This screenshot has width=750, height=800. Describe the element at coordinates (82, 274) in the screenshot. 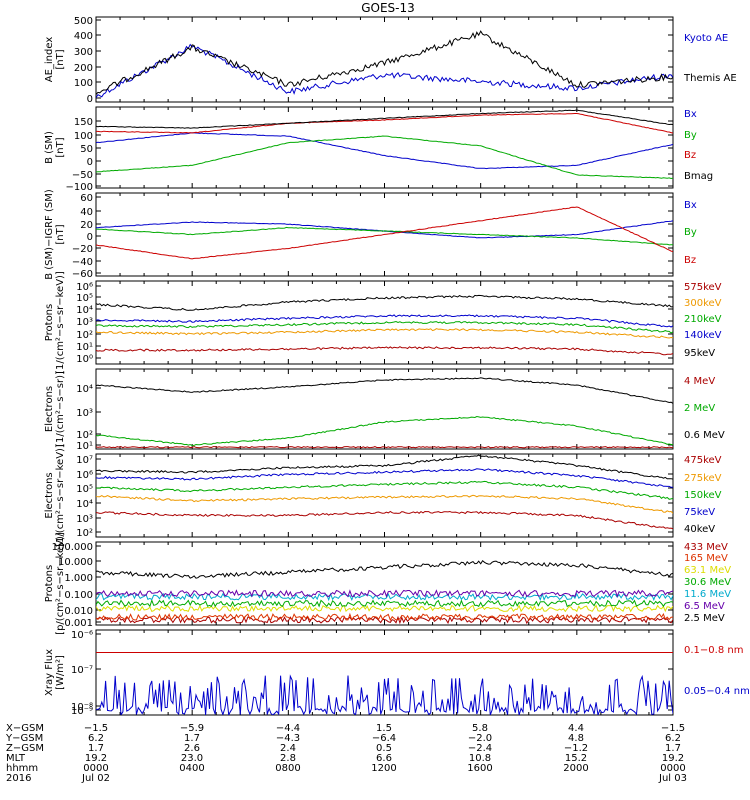

I see `y-tick-label: −60` at that location.